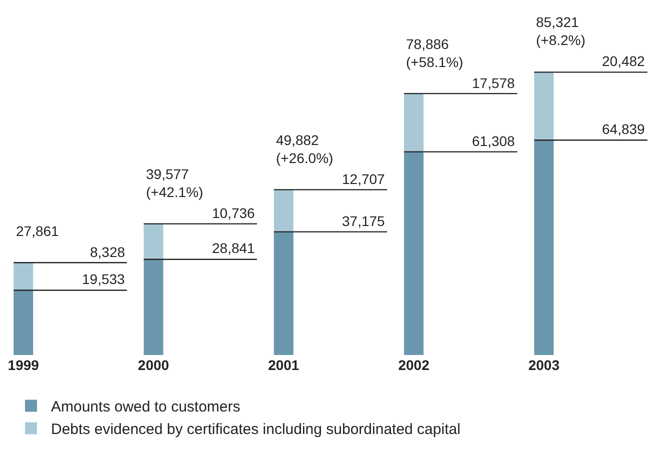  Describe the element at coordinates (624, 129) in the screenshot. I see `data-label: 64,839` at that location.